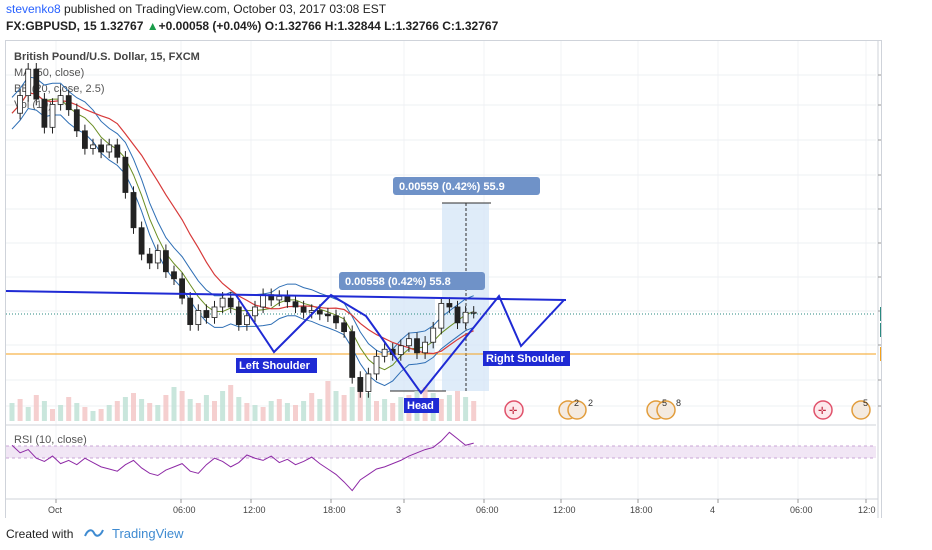 This screenshot has height=550, width=932. I want to click on last-price: 1.32767, so click(122, 26).